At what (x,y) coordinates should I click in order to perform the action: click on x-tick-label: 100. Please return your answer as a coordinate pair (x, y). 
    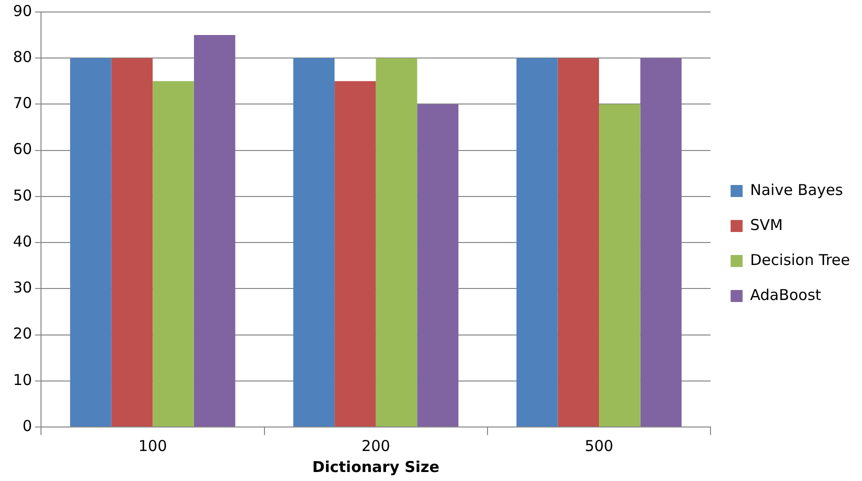
    Looking at the image, I should click on (152, 445).